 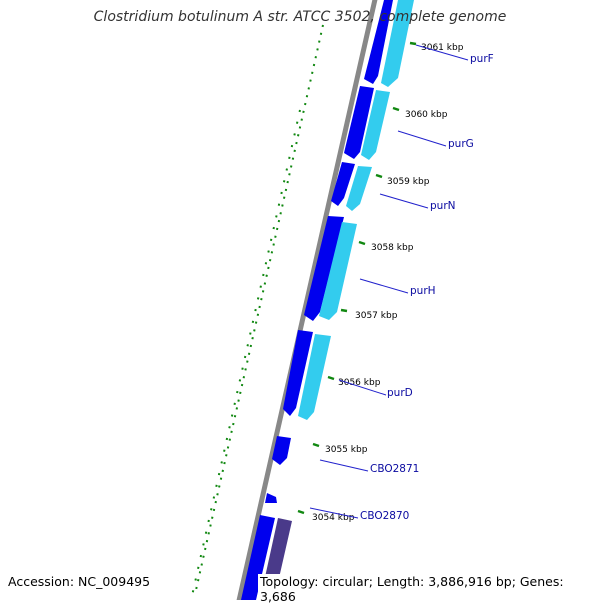 What do you see at coordinates (343, 184) in the screenshot?
I see `gene-arrow-purN` at bounding box center [343, 184].